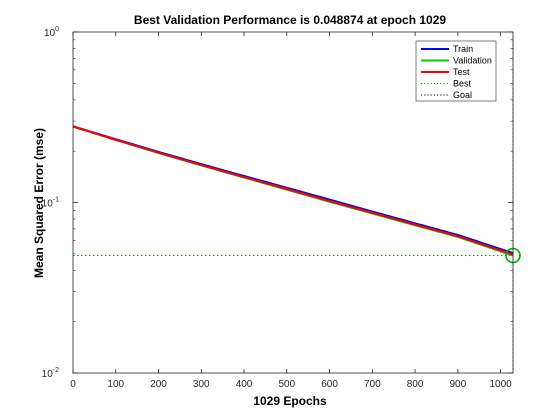  Describe the element at coordinates (372, 384) in the screenshot. I see `x-tick-label: 700` at that location.